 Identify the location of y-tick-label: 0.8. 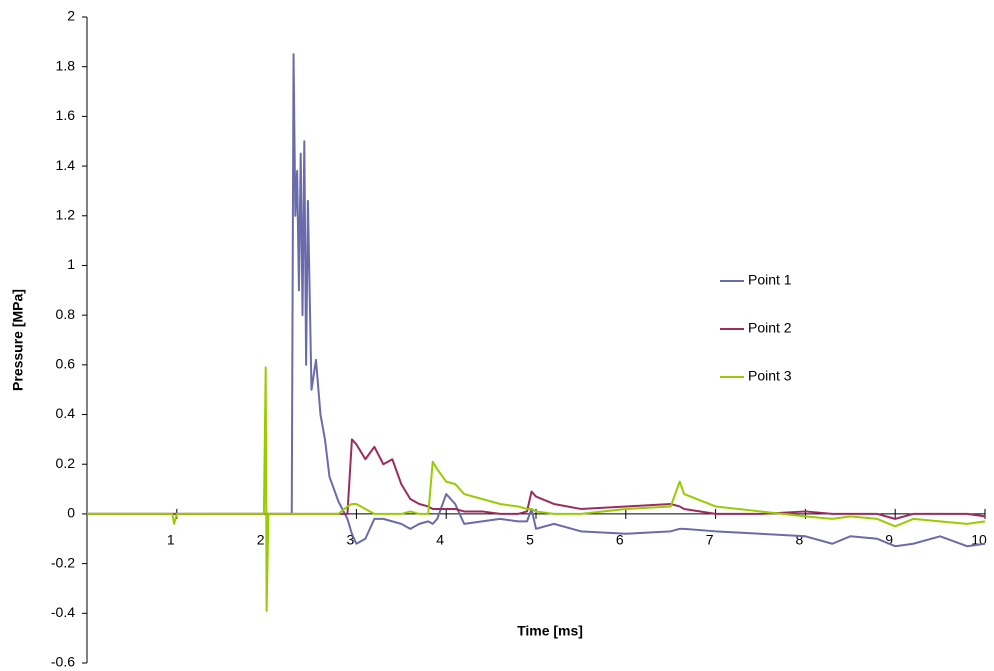
(66, 314).